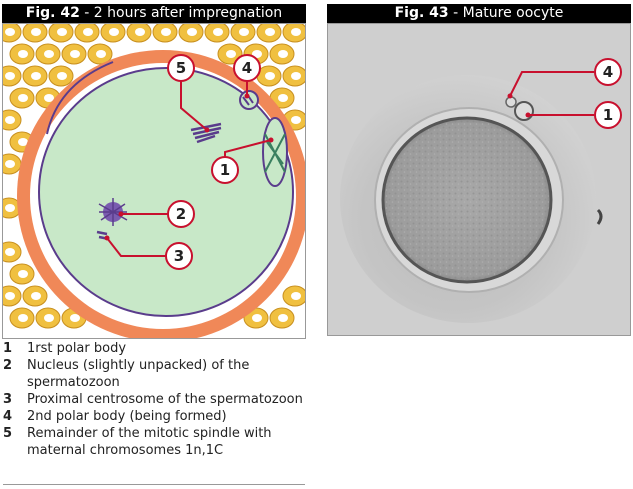 Image resolution: width=633 pixels, height=489 pixels. Describe the element at coordinates (8, 399) in the screenshot. I see `legend-num: 3` at that location.